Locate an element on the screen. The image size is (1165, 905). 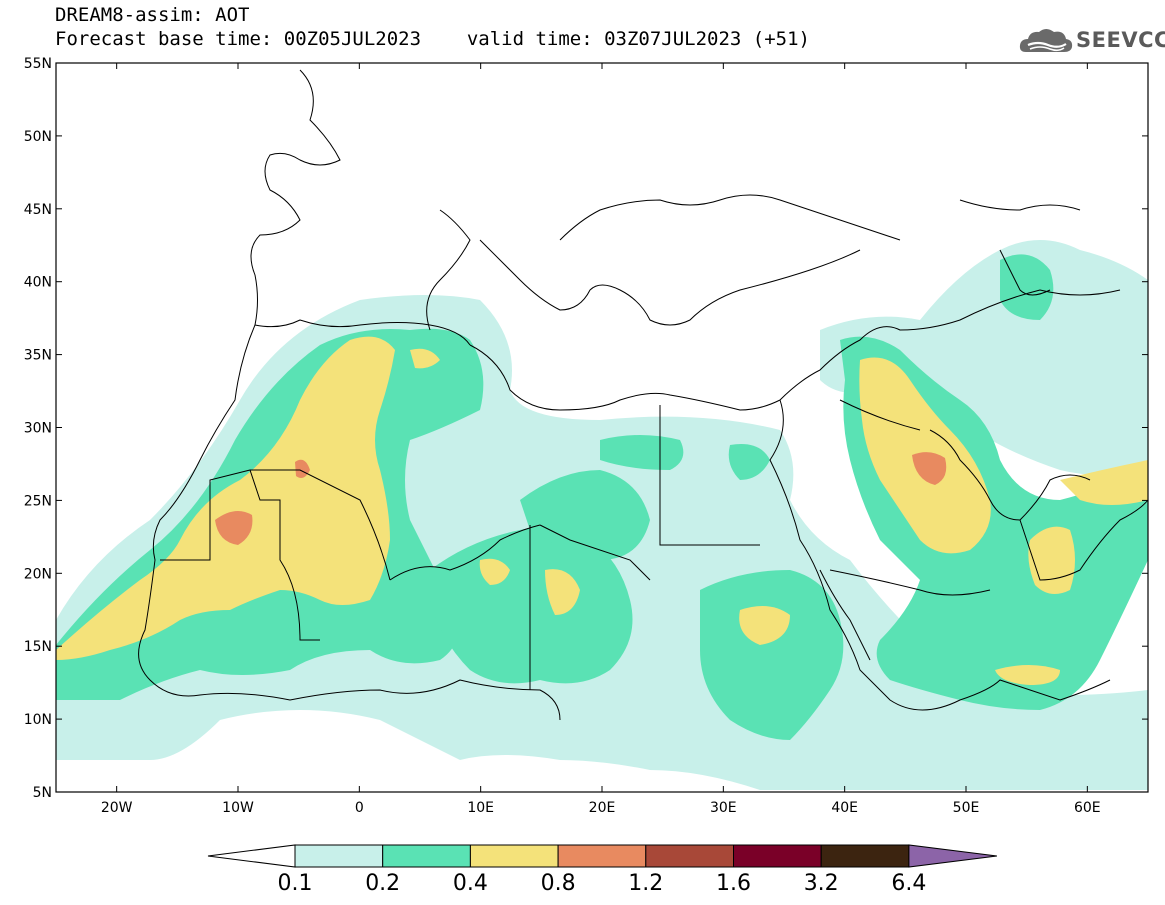
lat-tick-label: 15N is located at coordinates (38, 647).